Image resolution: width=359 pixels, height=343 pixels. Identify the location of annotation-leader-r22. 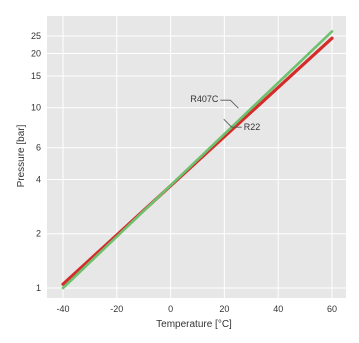
(232, 123).